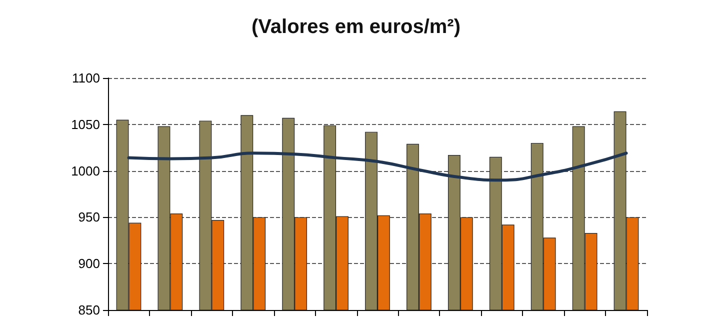 The image size is (712, 326). Describe the element at coordinates (89, 217) in the screenshot. I see `y-tick-label: 950` at that location.